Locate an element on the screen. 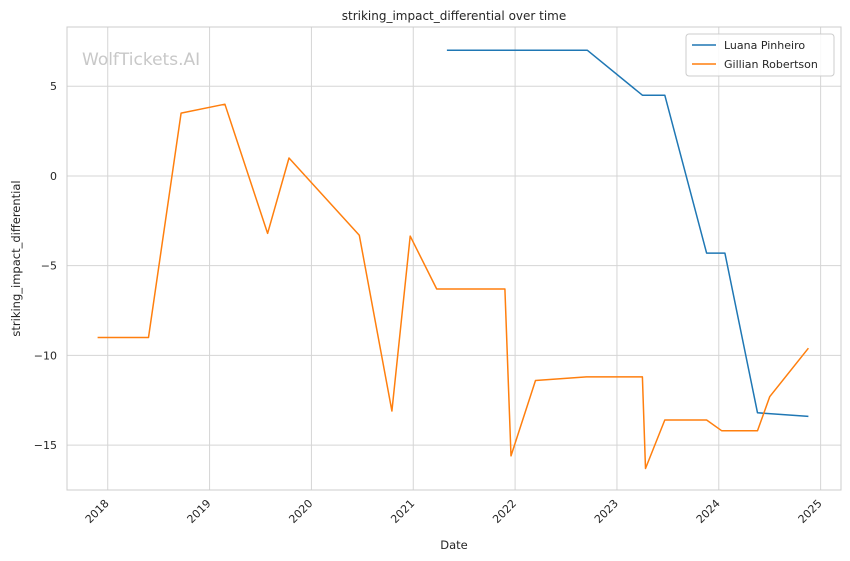 Image resolution: width=850 pixels, height=561 pixels. x-tick-label: 2023 is located at coordinates (606, 511).